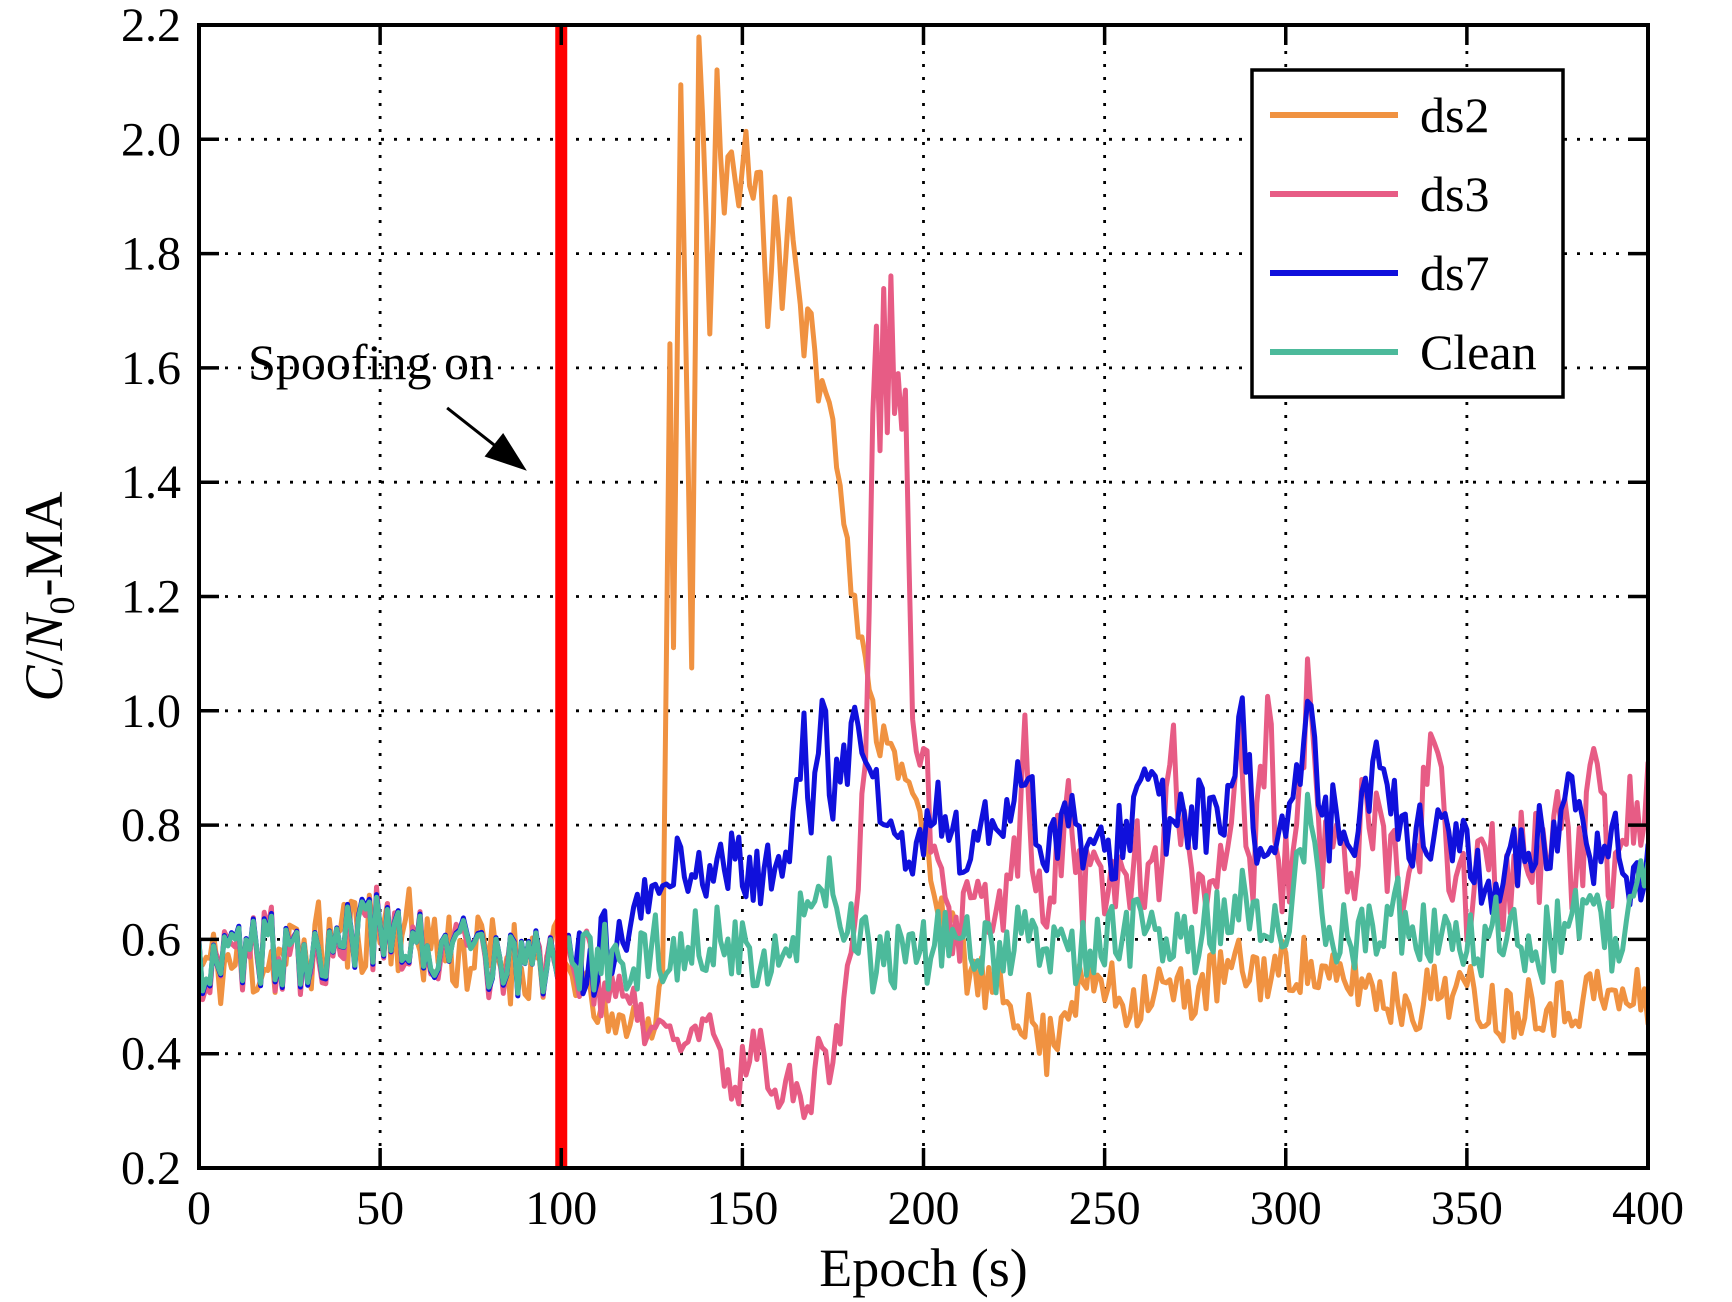  What do you see at coordinates (48, 596) in the screenshot?
I see `y-axis-title: C/N0-MA` at bounding box center [48, 596].